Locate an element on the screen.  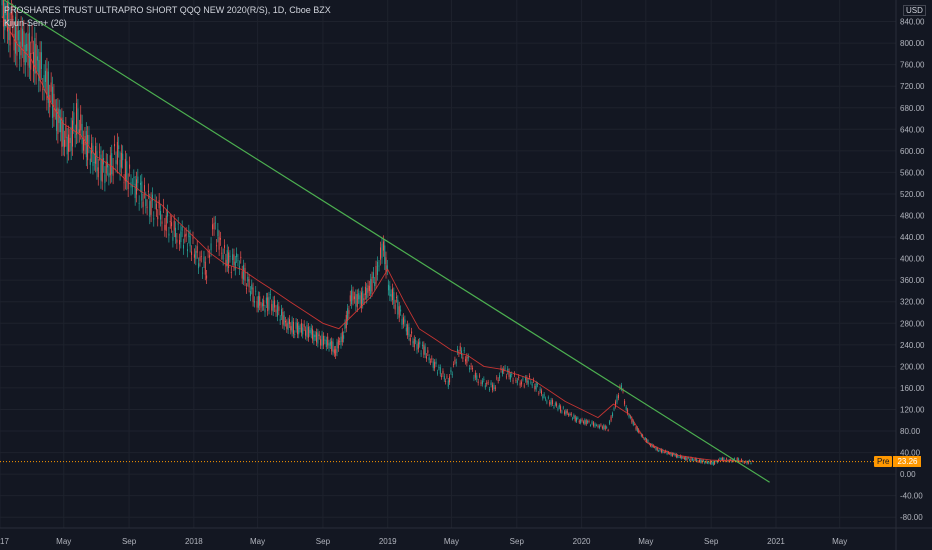
y-tick-label: 80.00 is located at coordinates (910, 431).